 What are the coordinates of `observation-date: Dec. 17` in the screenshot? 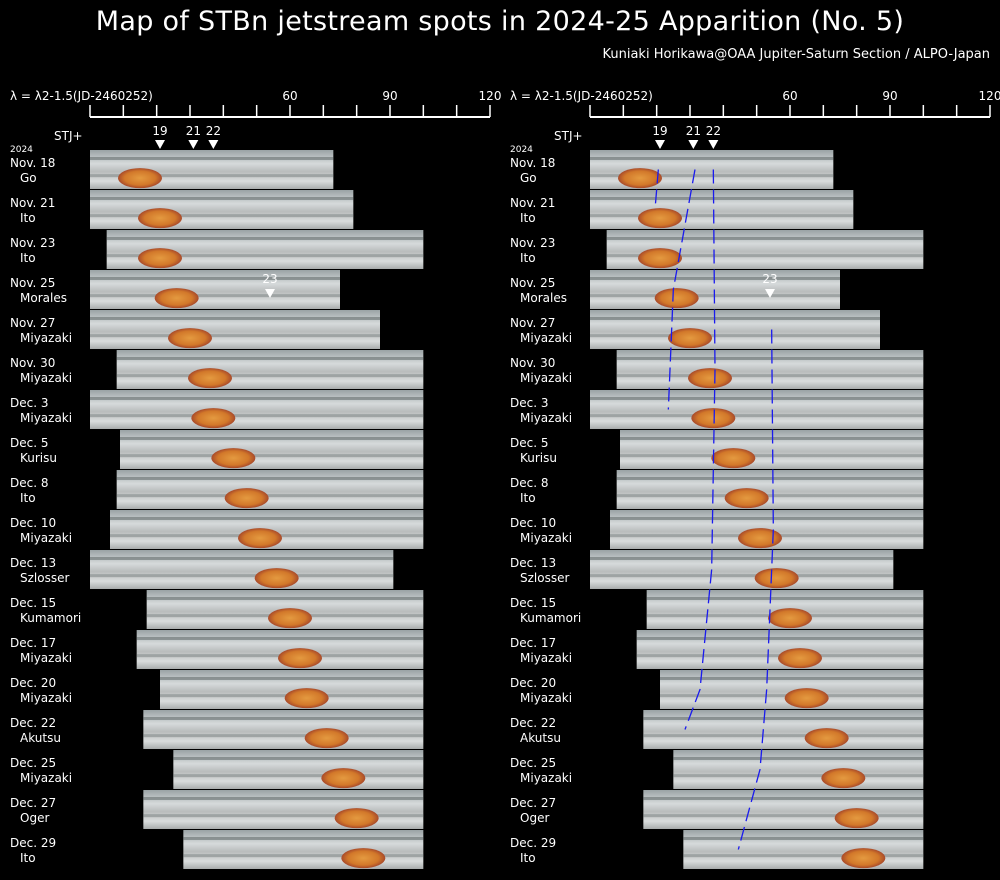 It's located at (533, 643).